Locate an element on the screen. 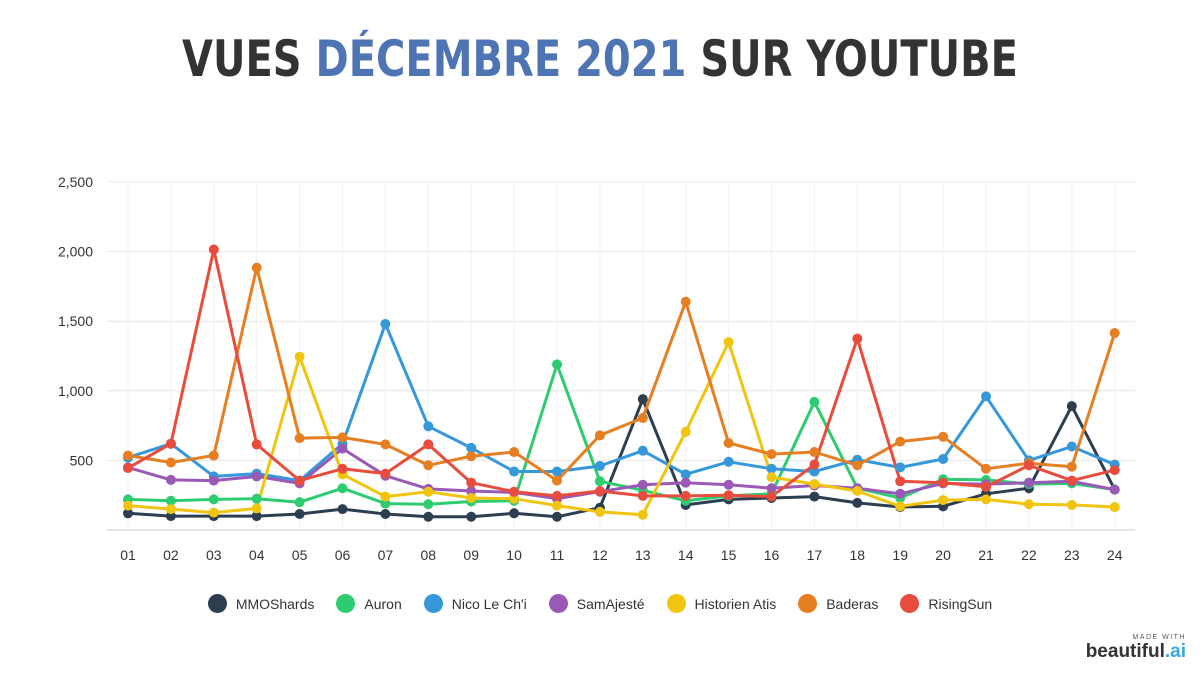 Image resolution: width=1200 pixels, height=675 pixels. legend-label: RisingSun is located at coordinates (960, 603).